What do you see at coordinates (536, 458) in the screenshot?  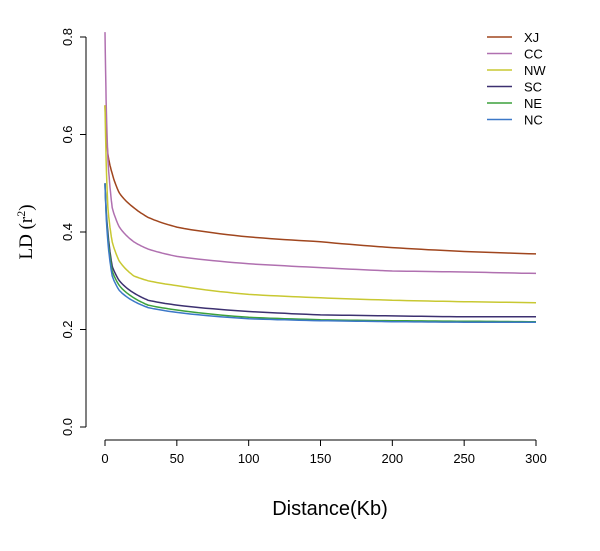 I see `x-tick-label: 300` at bounding box center [536, 458].